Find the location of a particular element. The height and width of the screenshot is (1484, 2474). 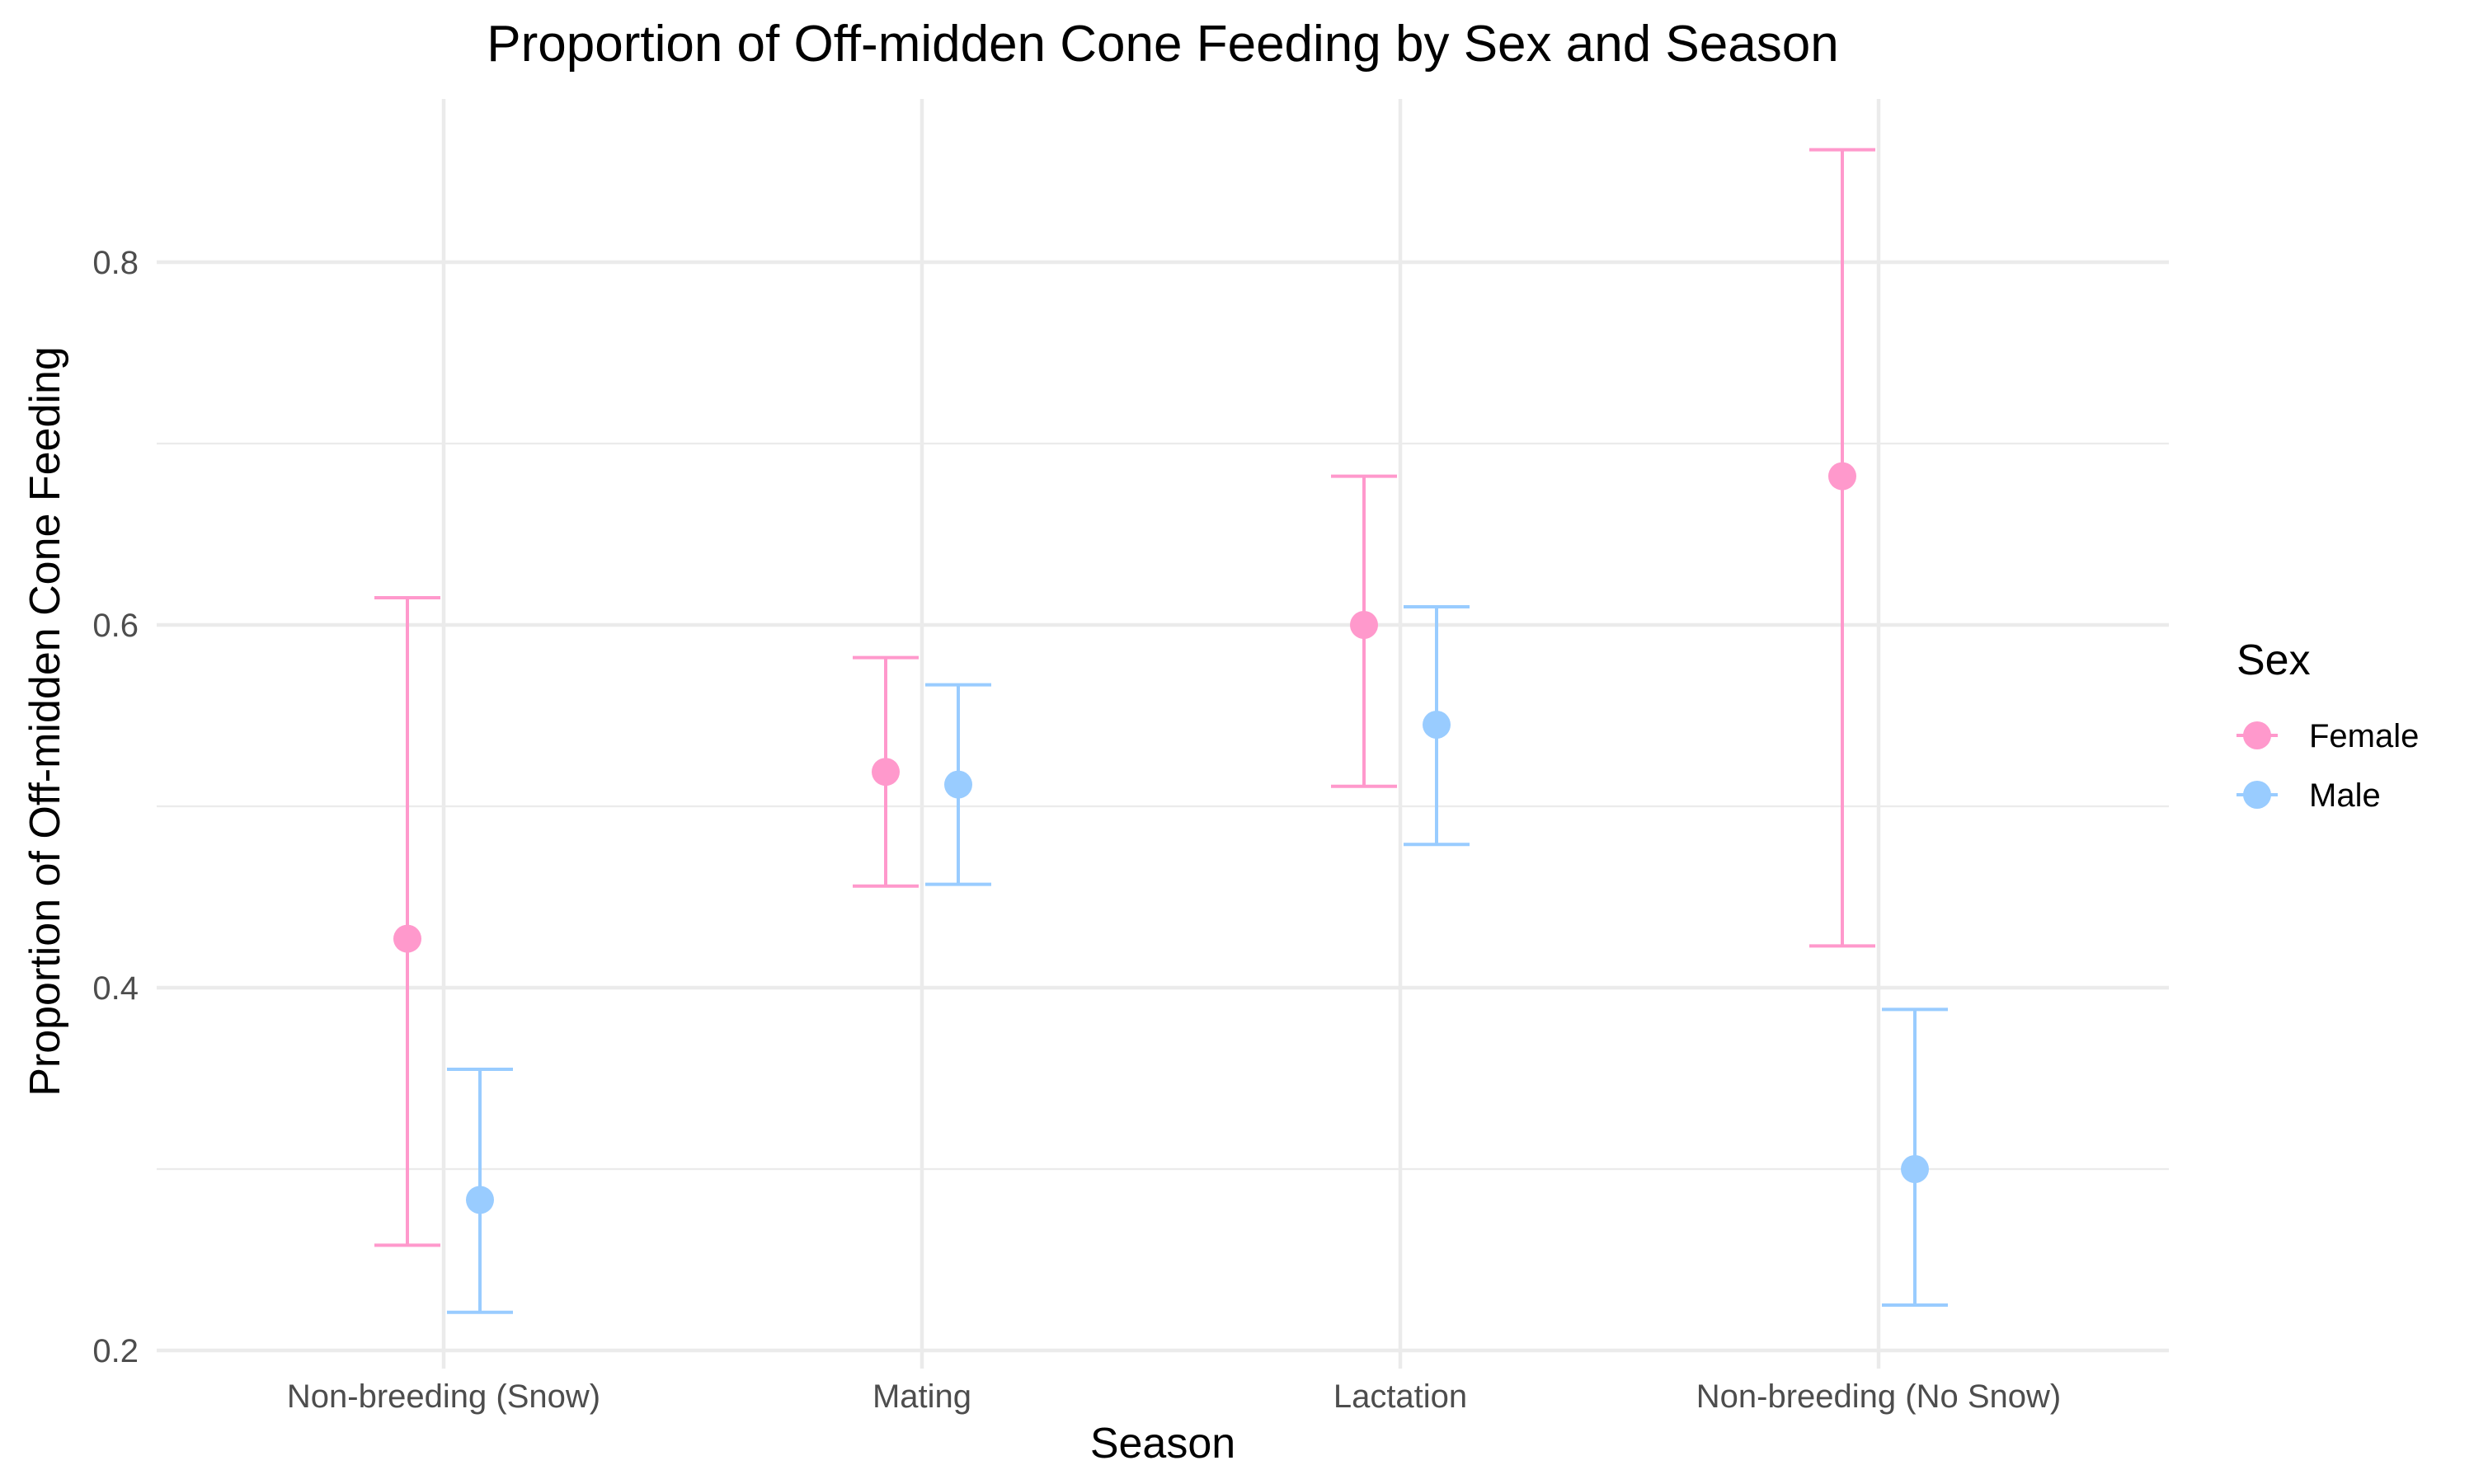

x-tick-label: Non-breeding (Snow) is located at coordinates (443, 1396).